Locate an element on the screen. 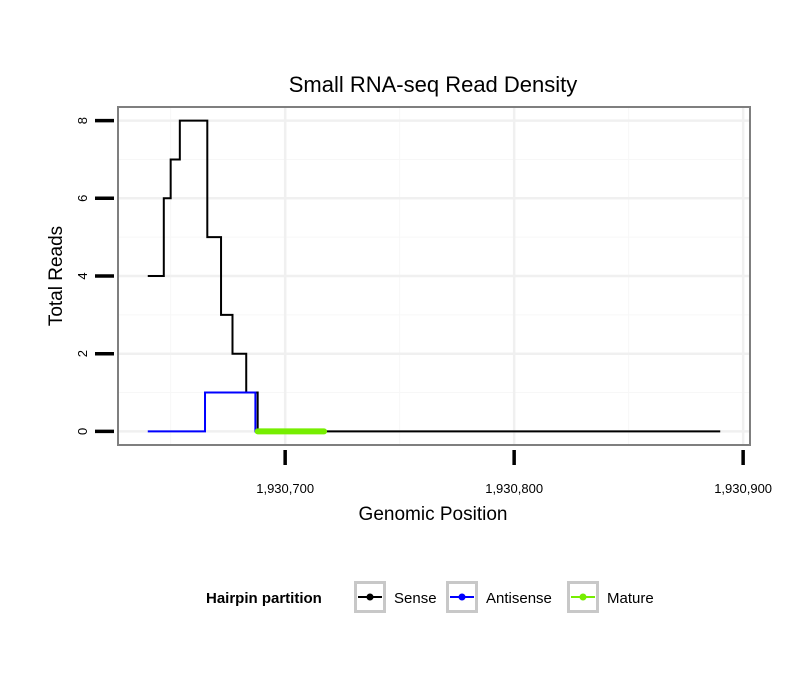 The width and height of the screenshot is (810, 690). legend-label: Mature is located at coordinates (630, 598).